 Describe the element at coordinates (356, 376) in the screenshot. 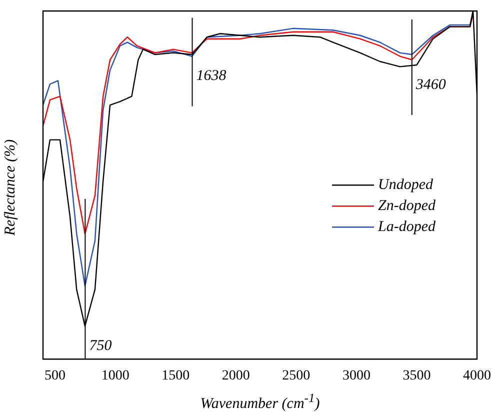

I see `x-tick-label: 3000` at that location.